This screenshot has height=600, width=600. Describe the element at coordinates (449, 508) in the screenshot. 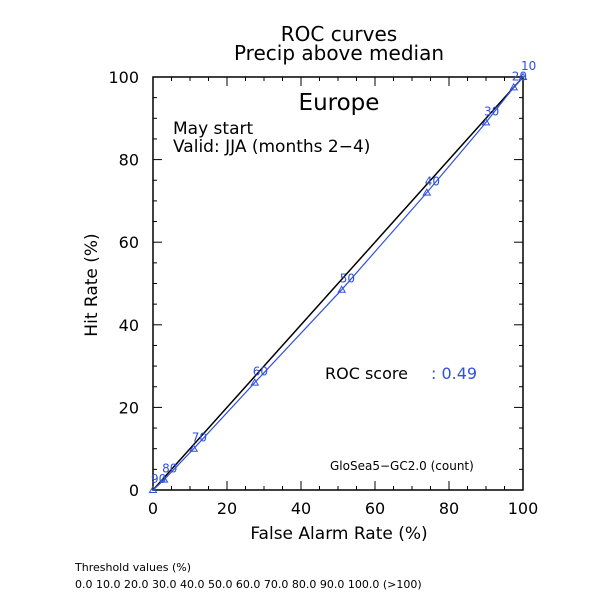

I see `x-tick-label: 80` at that location.